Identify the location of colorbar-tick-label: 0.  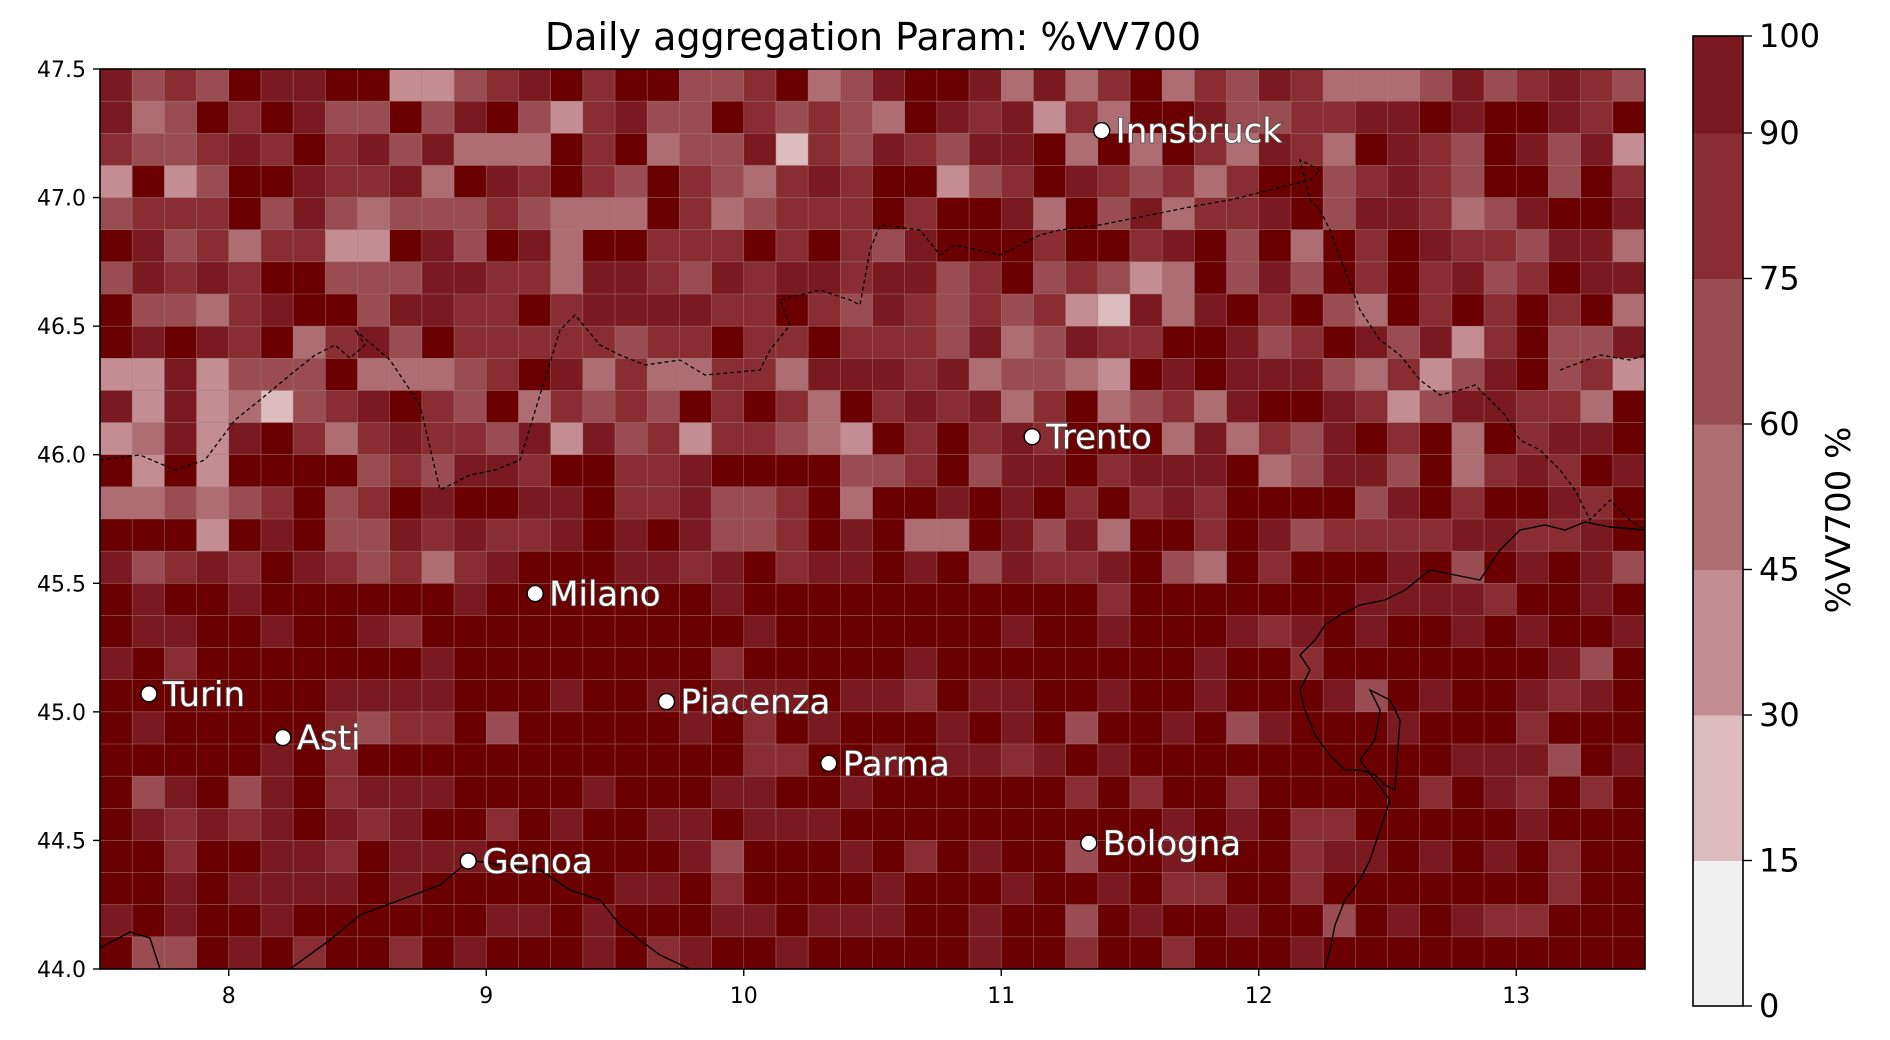
(1769, 1006).